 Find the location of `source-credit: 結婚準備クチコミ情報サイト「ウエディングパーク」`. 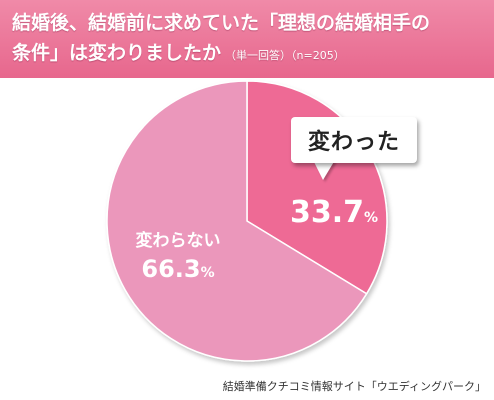

source-credit: 結婚準備クチコミ情報サイト「ウエディングパーク」 is located at coordinates (354, 386).